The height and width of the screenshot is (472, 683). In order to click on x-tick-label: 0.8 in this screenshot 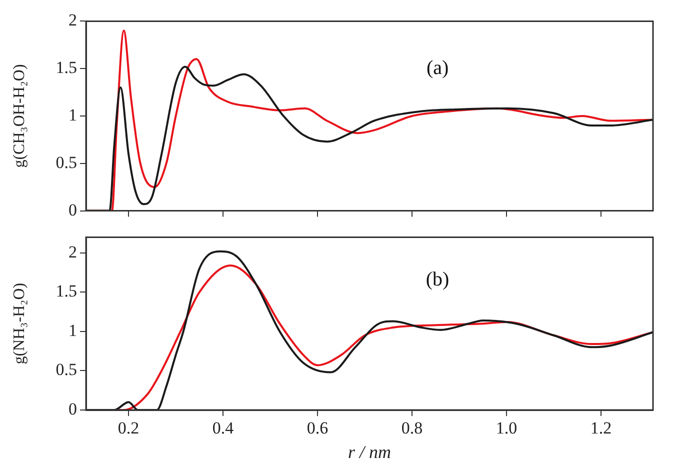, I will do `click(412, 428)`.